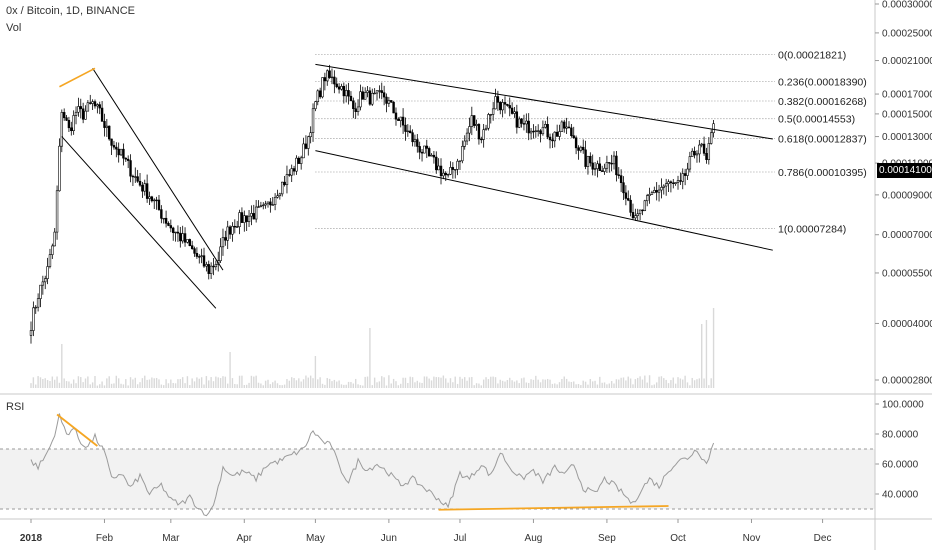 Image resolution: width=932 pixels, height=550 pixels. What do you see at coordinates (904, 170) in the screenshot?
I see `last-price-badge: 0.00014100` at bounding box center [904, 170].